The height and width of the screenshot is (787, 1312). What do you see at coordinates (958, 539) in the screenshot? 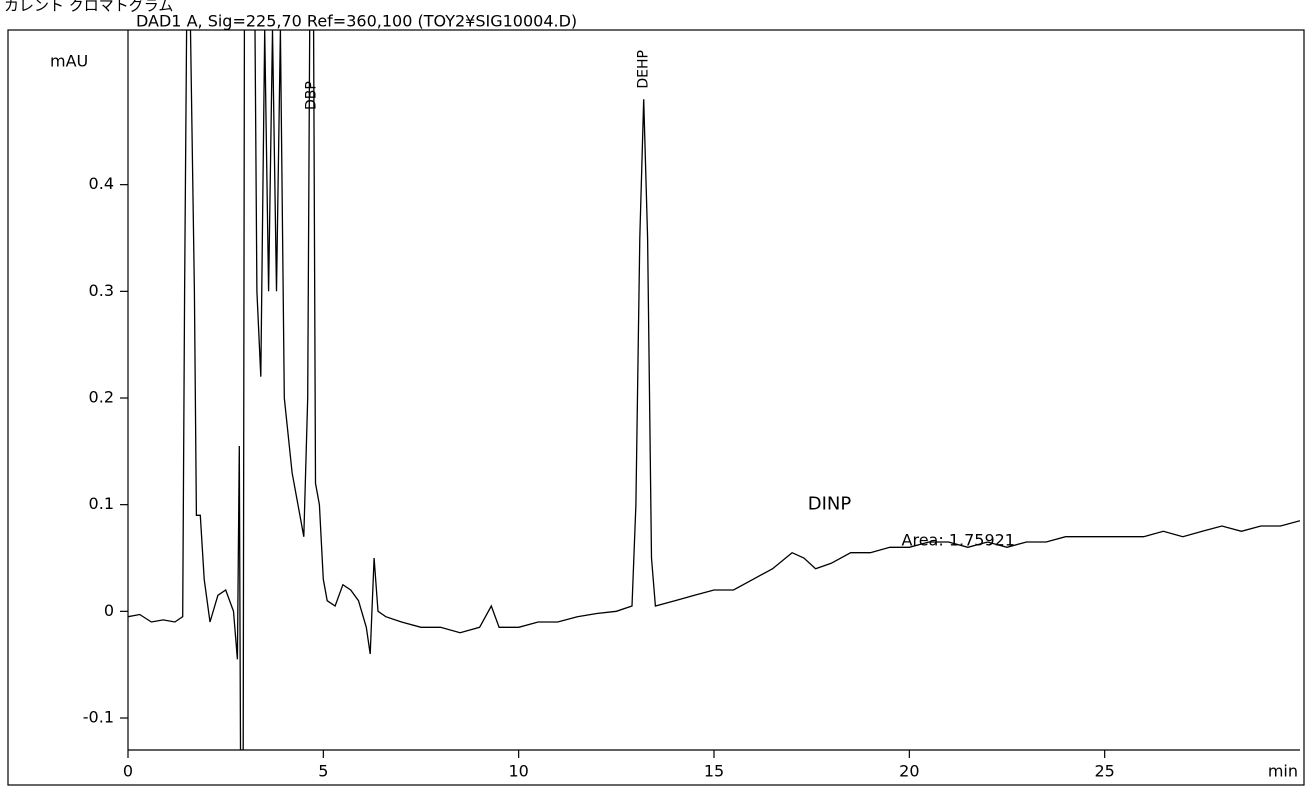
I see `annotation: Area: 1.75921` at bounding box center [958, 539].